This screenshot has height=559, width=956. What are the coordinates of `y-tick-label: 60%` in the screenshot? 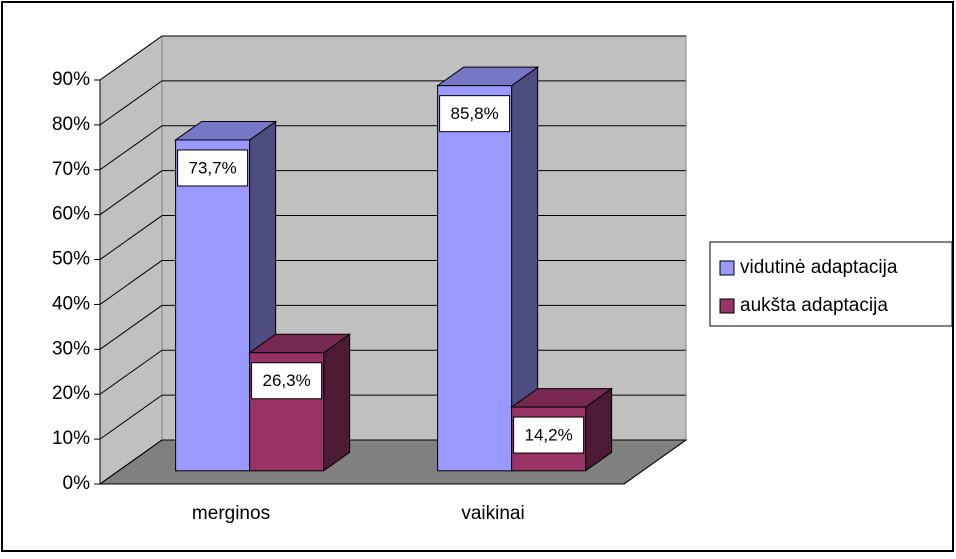 It's located at (71, 214).